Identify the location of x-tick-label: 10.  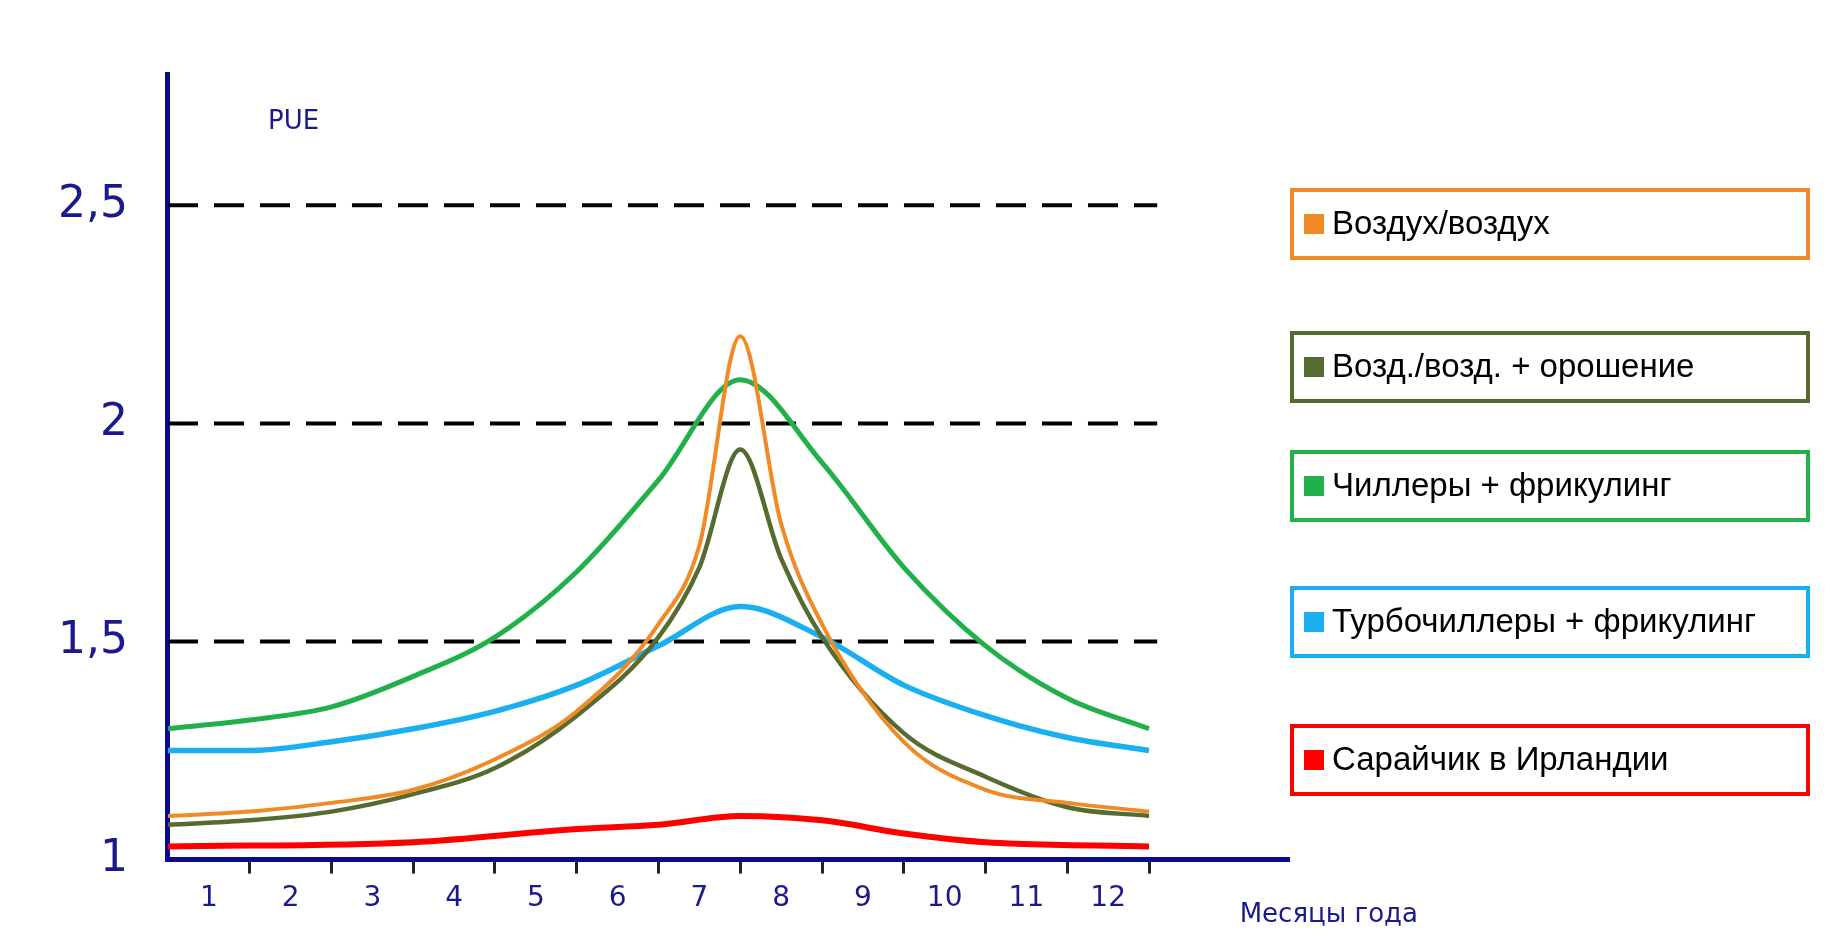
(944, 896).